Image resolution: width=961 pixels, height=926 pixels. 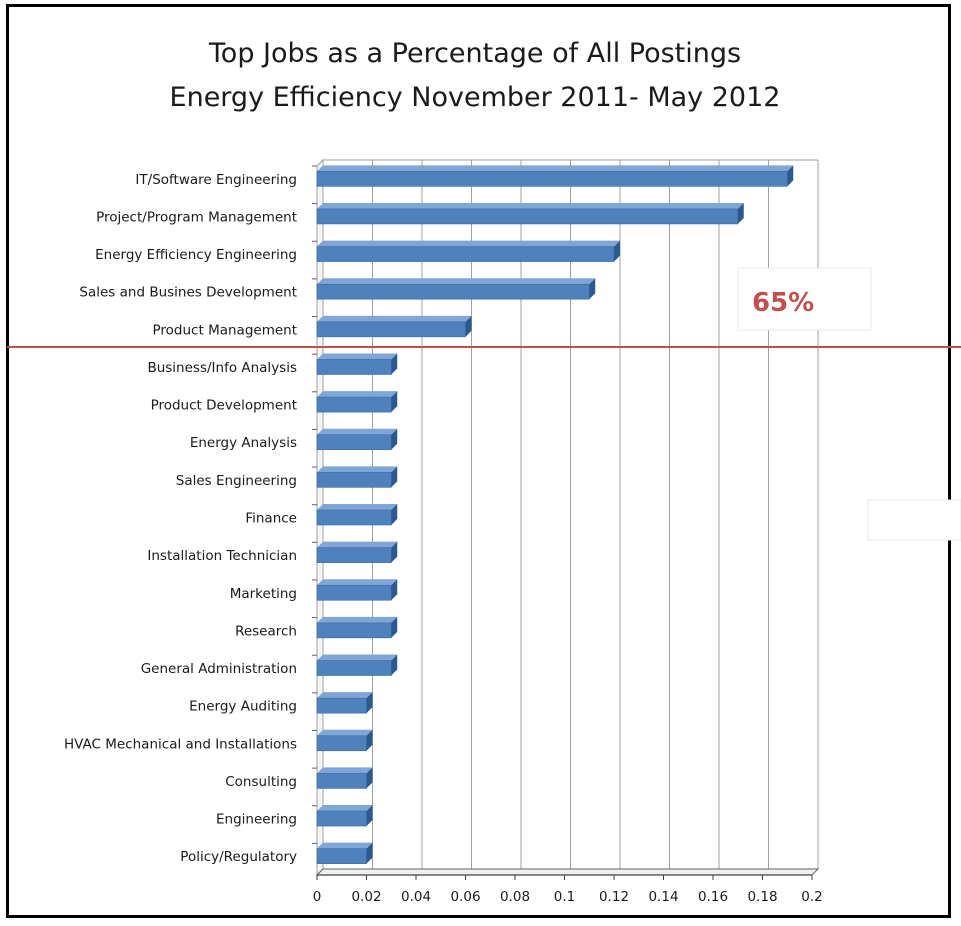 What do you see at coordinates (224, 406) in the screenshot?
I see `category-label: Product Development` at bounding box center [224, 406].